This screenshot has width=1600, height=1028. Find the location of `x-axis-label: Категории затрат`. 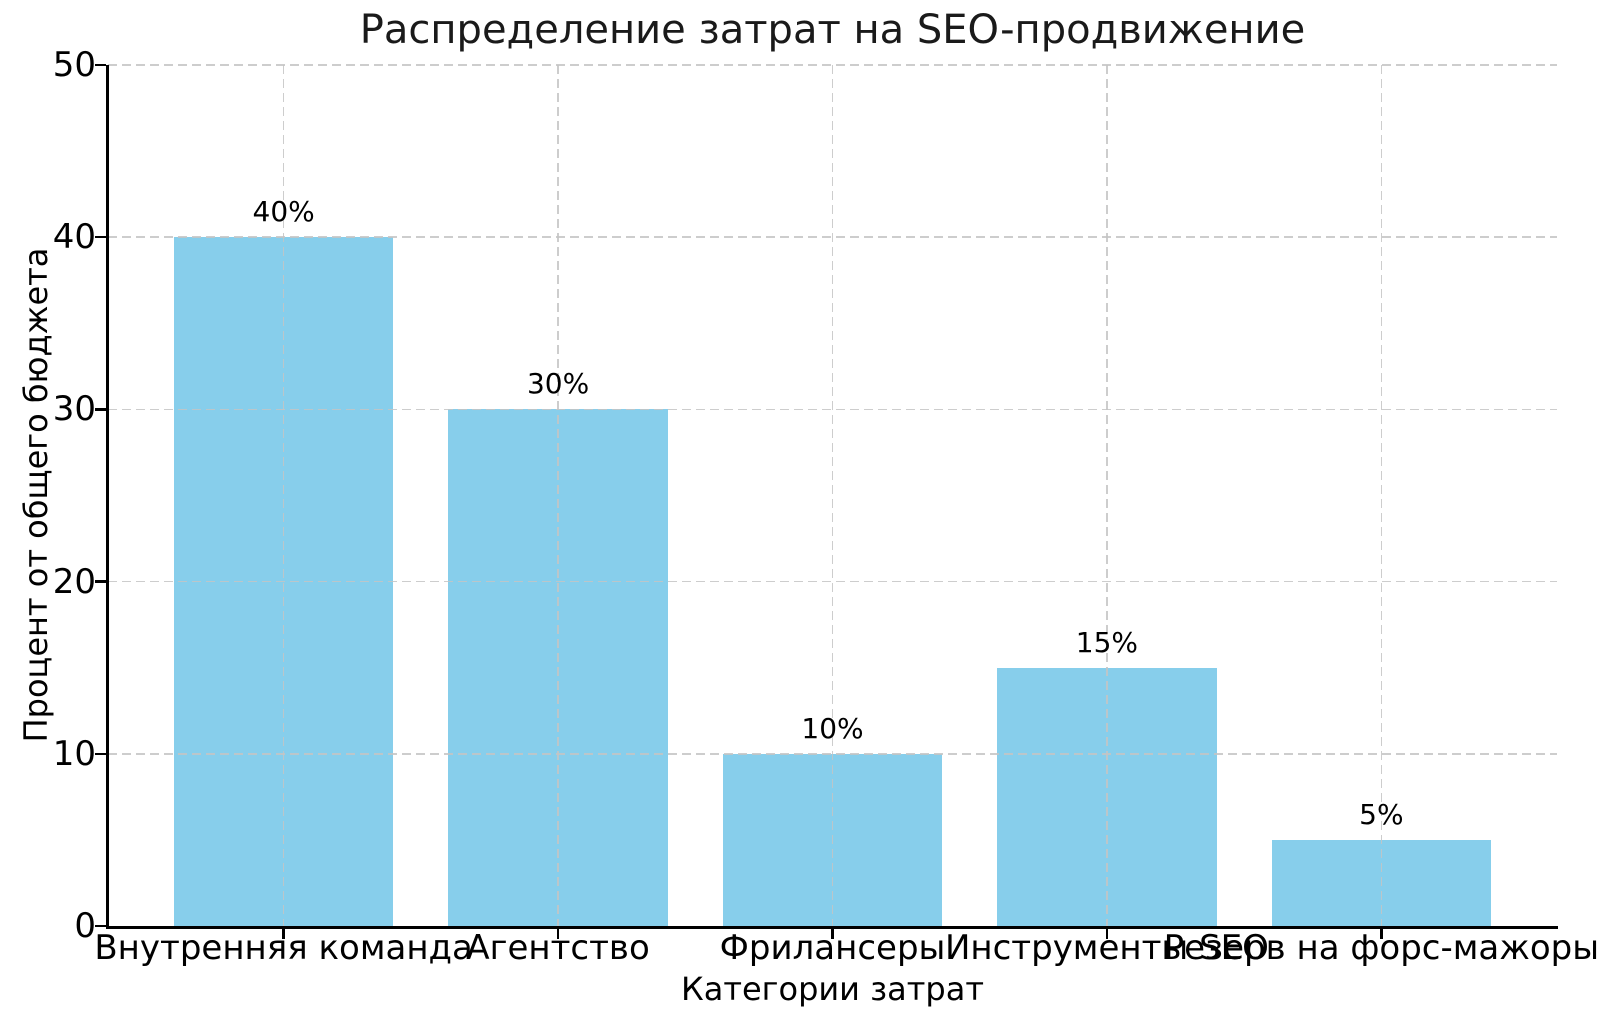

x-axis-label: Категории затрат is located at coordinates (832, 989).